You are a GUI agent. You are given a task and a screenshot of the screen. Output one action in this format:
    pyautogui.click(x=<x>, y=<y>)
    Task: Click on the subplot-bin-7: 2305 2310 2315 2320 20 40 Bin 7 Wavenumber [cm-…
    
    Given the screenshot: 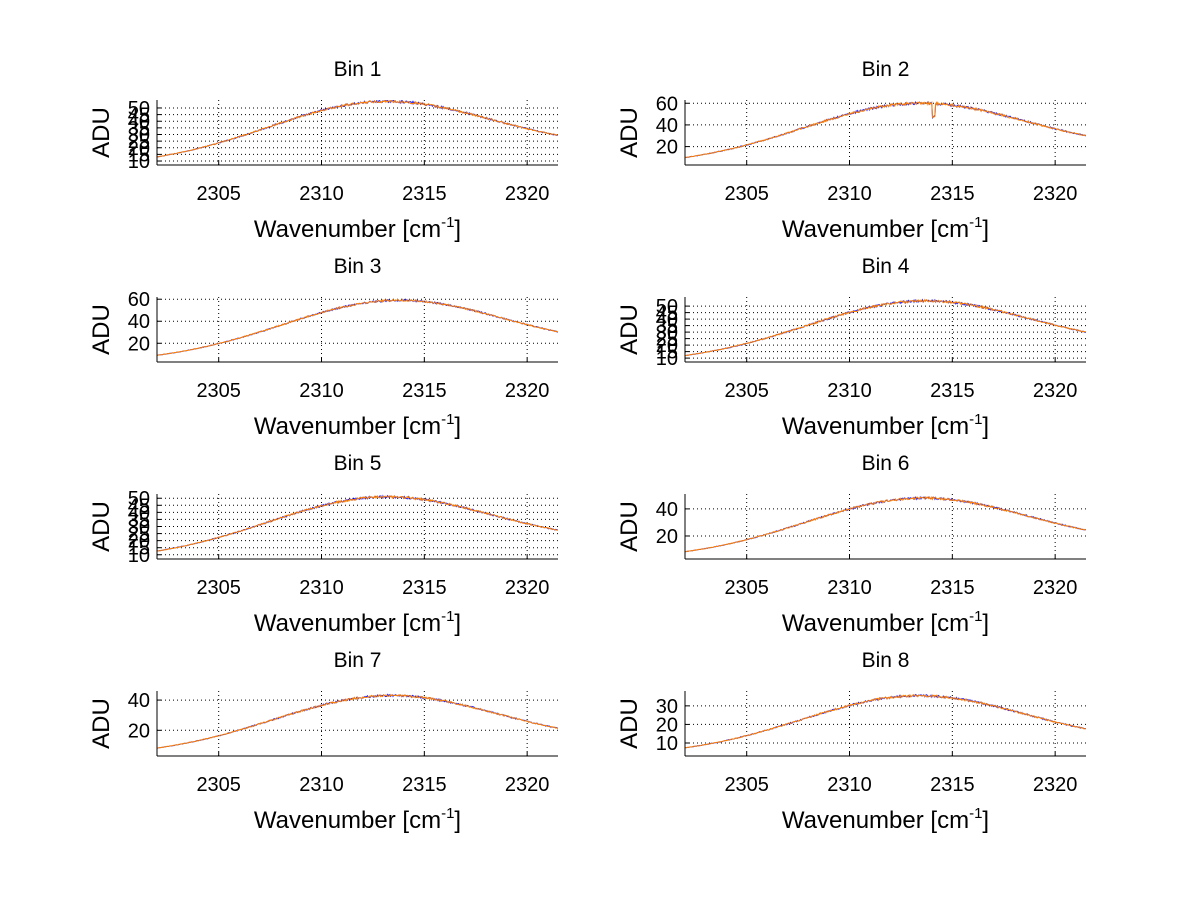 What is the action you would take?
    pyautogui.click(x=323, y=741)
    